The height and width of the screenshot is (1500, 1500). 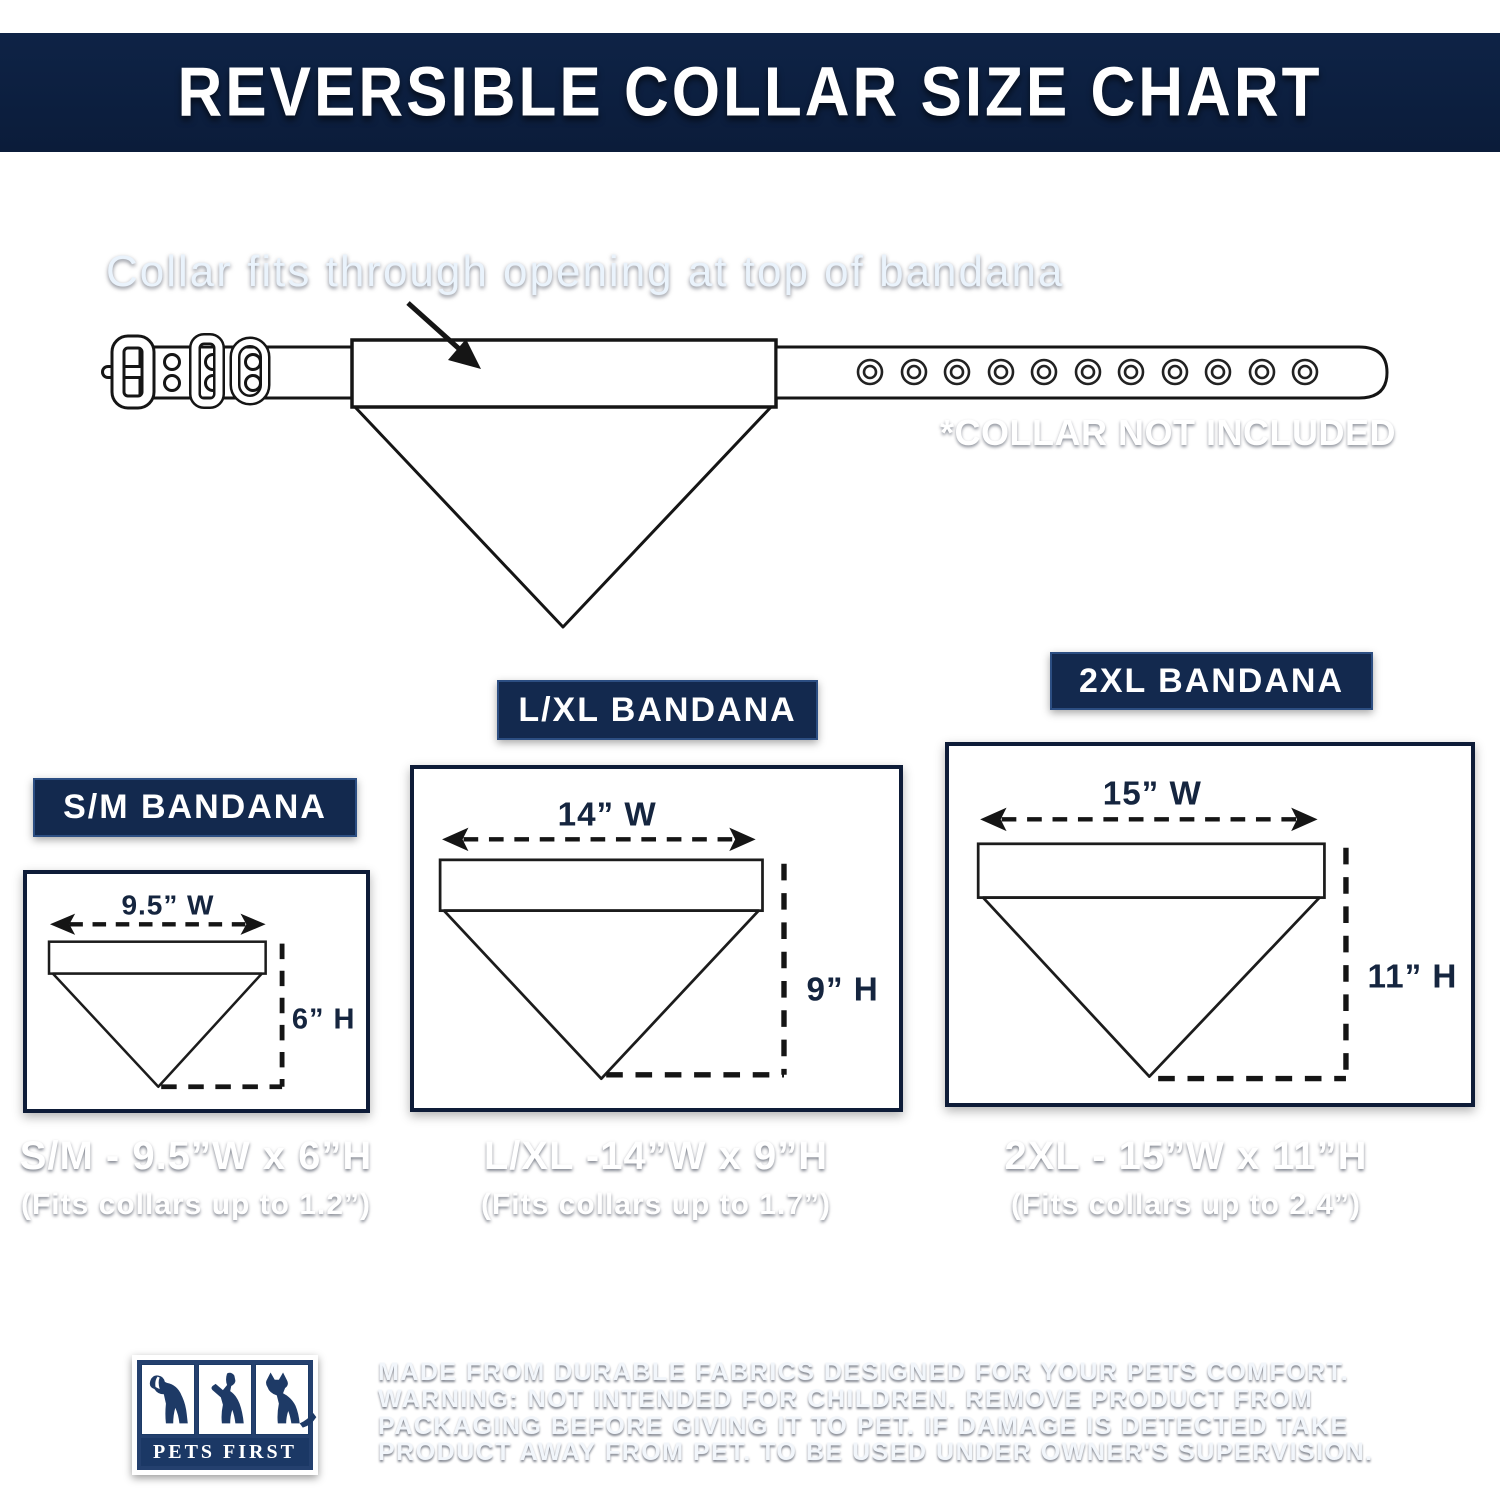 I want to click on size-label-lxl-text: L/XL BANDANA, so click(x=657, y=709).